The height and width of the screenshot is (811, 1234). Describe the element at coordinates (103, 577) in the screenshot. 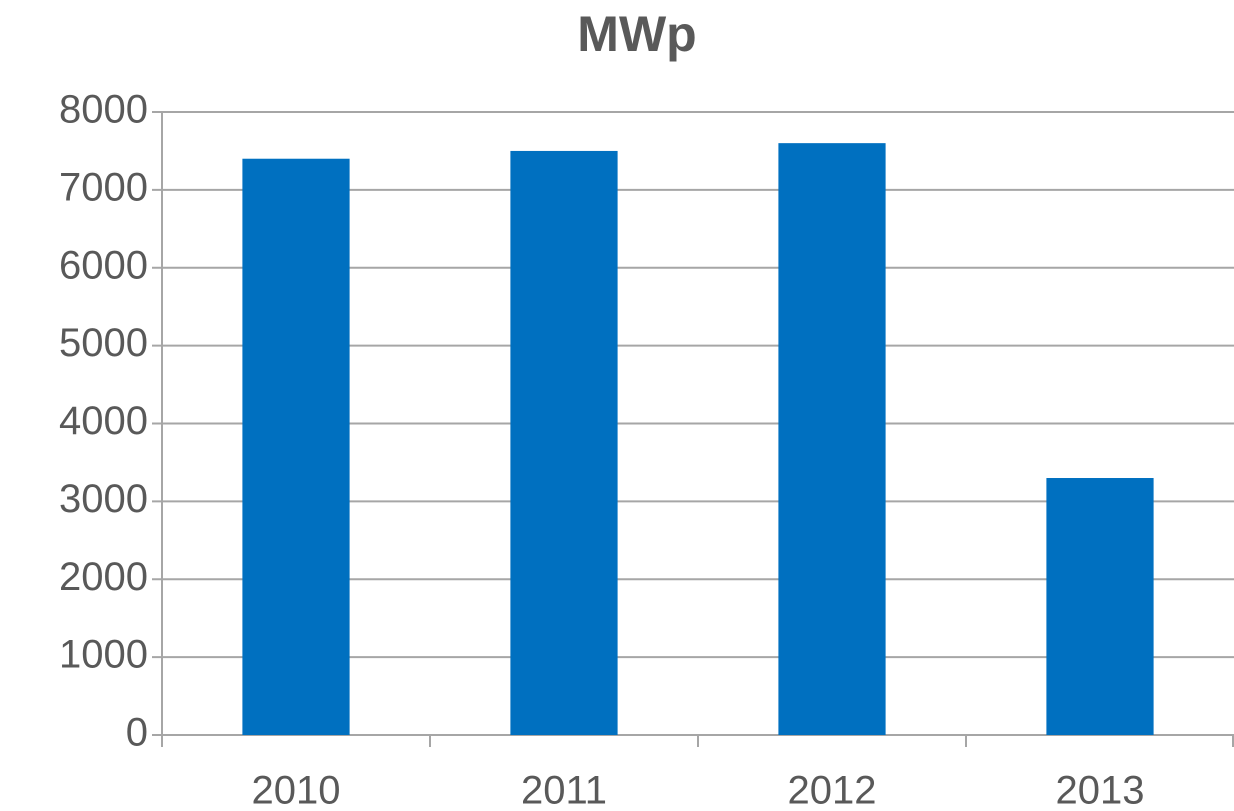

I see `y-tick-label: 2000` at that location.